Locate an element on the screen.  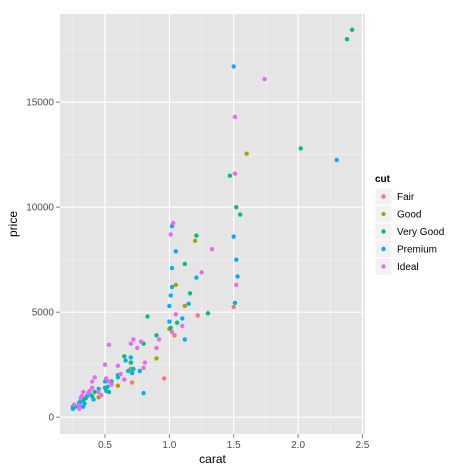
legend-label: Fair is located at coordinates (406, 197).